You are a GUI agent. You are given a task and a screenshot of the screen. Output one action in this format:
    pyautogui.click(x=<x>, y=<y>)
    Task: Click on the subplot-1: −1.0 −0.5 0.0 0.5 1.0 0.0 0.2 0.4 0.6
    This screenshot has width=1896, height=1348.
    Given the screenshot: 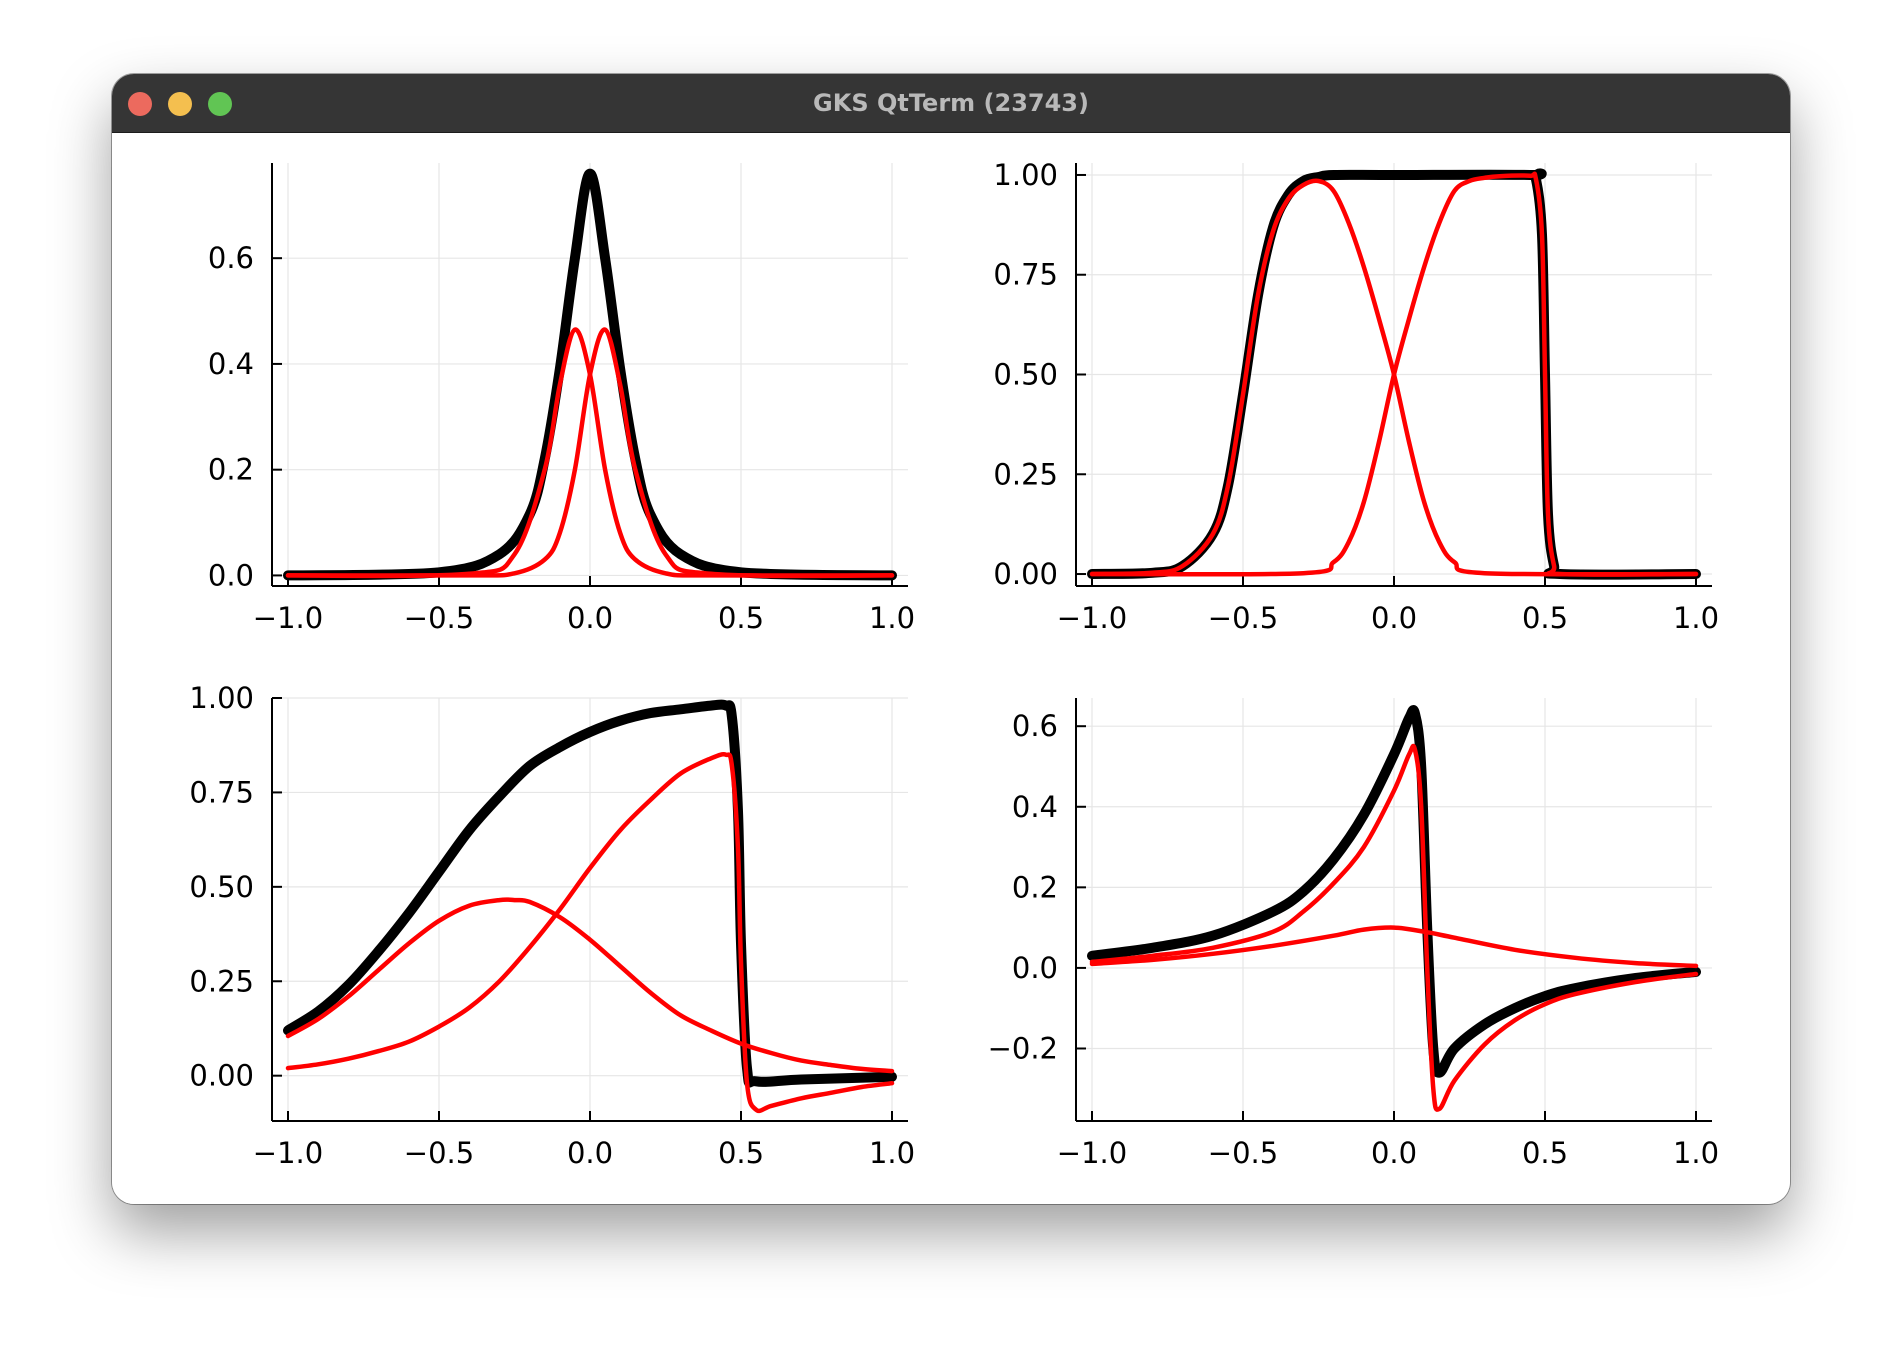 What is the action you would take?
    pyautogui.click(x=561, y=399)
    